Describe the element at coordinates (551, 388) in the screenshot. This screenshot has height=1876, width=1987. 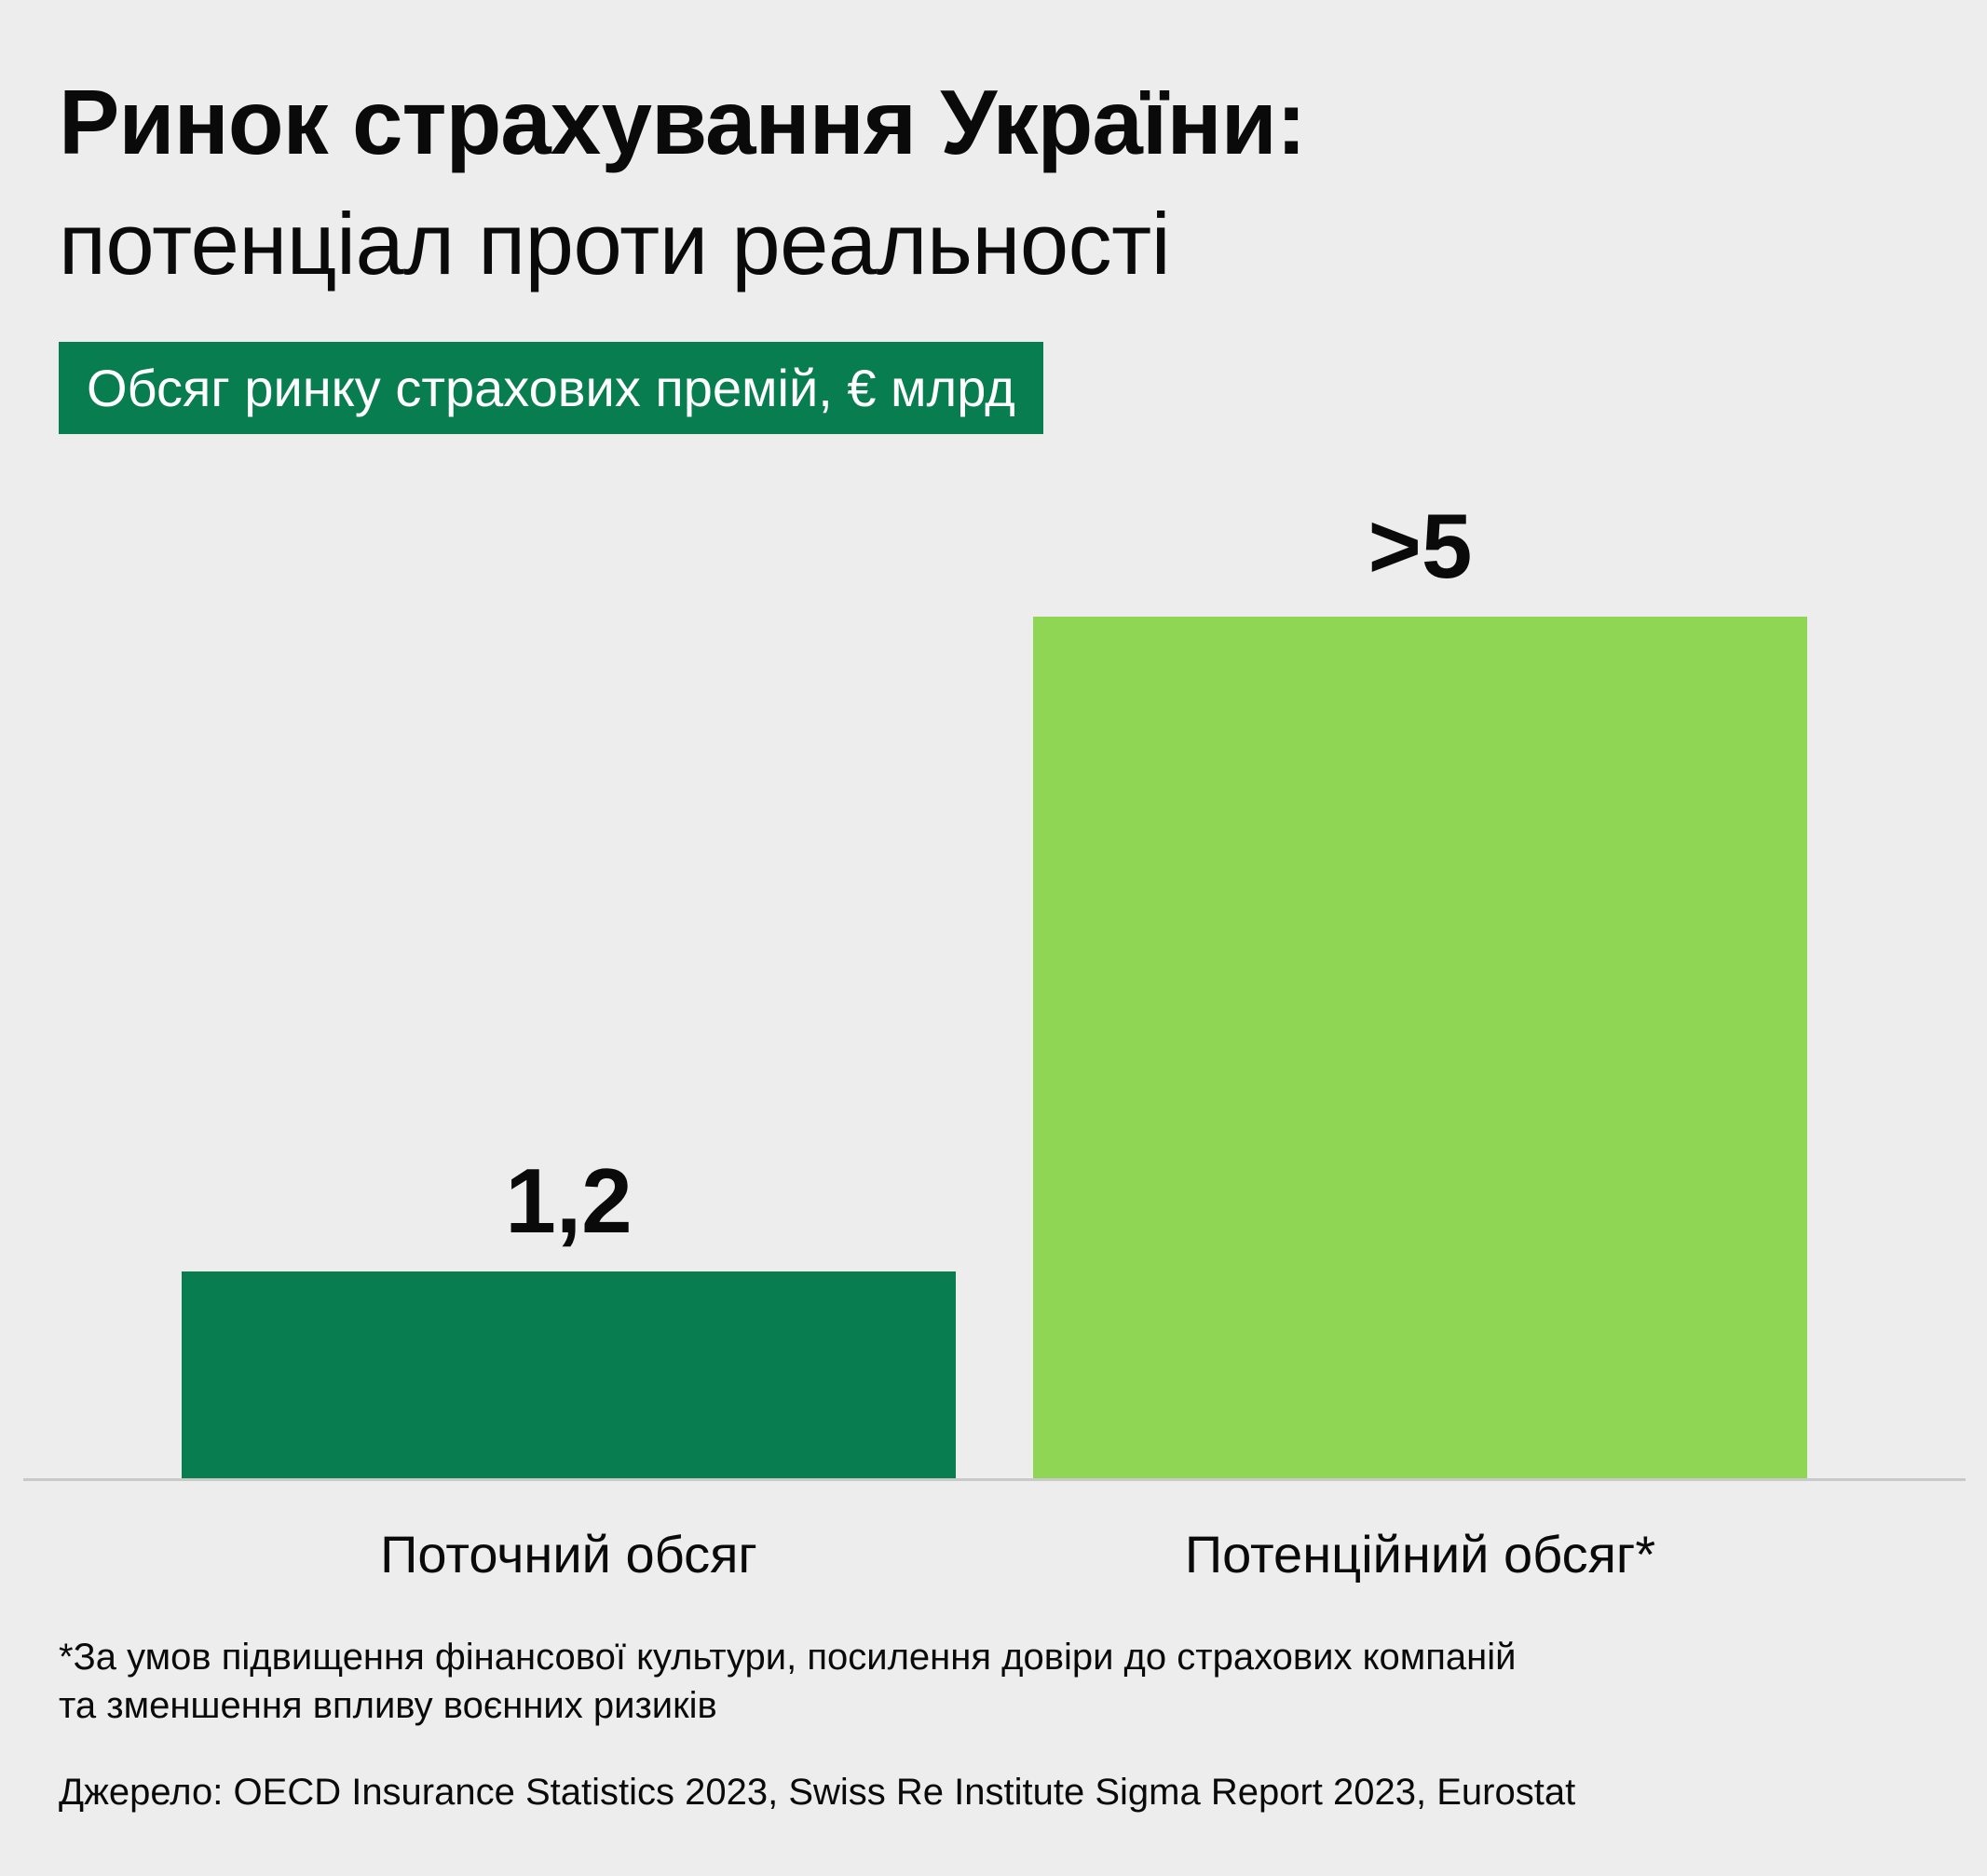
I see `y-axis-label-badge: Обсяг ринку страхових премій, € млрд` at that location.